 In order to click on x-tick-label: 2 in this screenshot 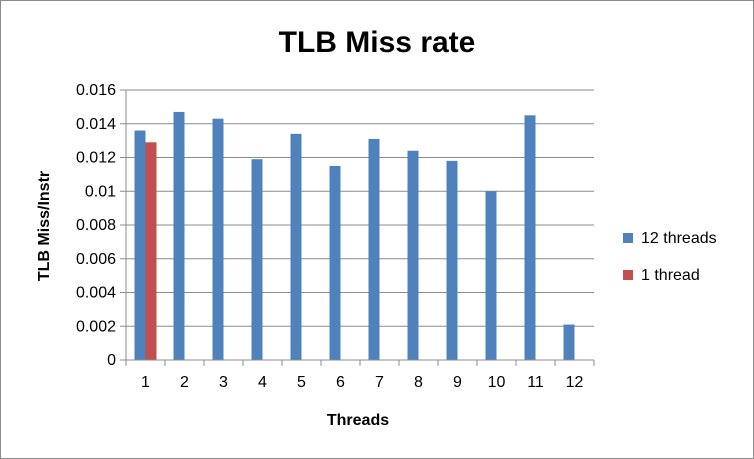, I will do `click(184, 382)`.